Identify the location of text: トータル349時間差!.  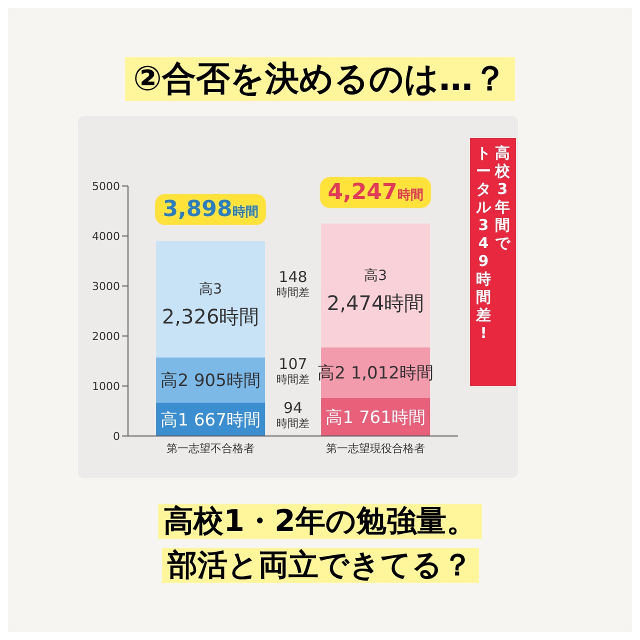
(483, 243).